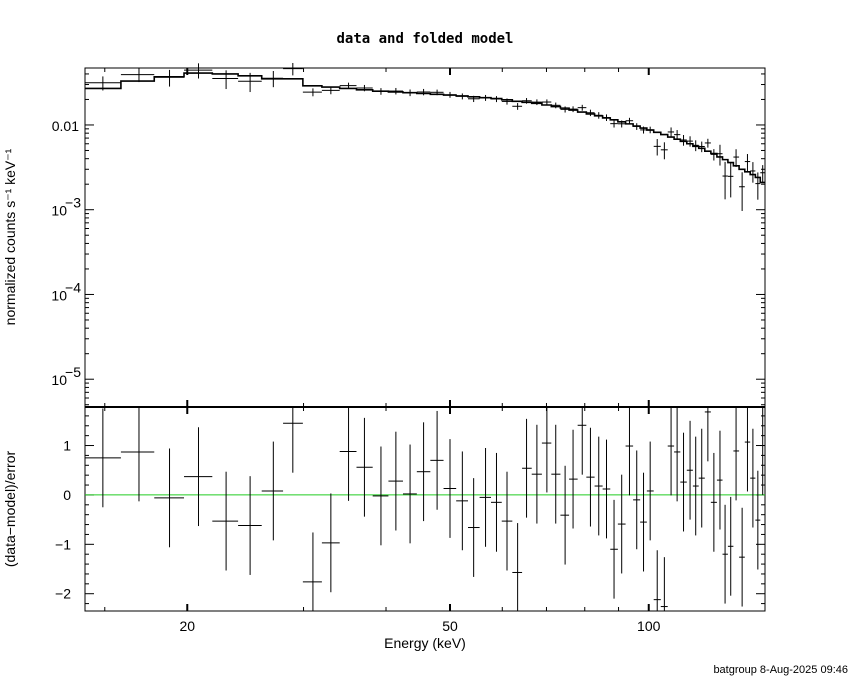 Image resolution: width=850 pixels, height=680 pixels. I want to click on y-tick-label: −1, so click(63, 544).